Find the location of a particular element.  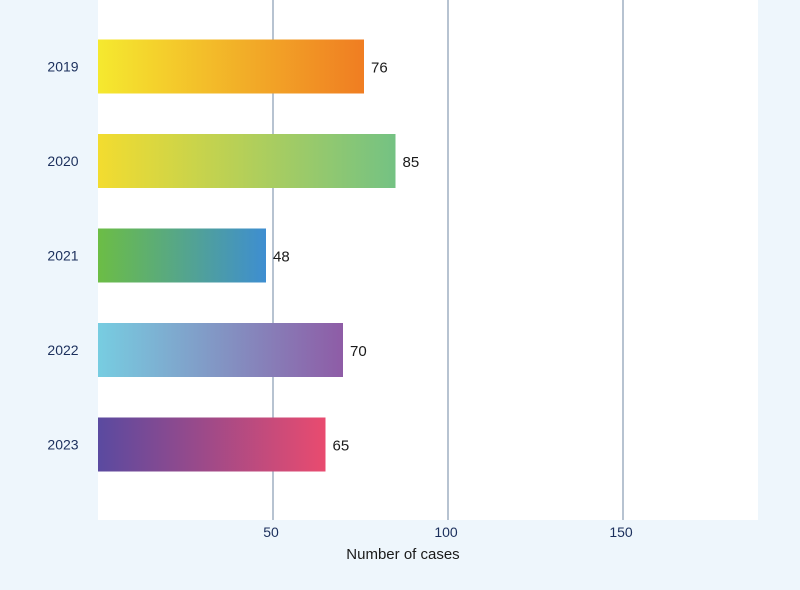

value-label: 85 is located at coordinates (411, 162).